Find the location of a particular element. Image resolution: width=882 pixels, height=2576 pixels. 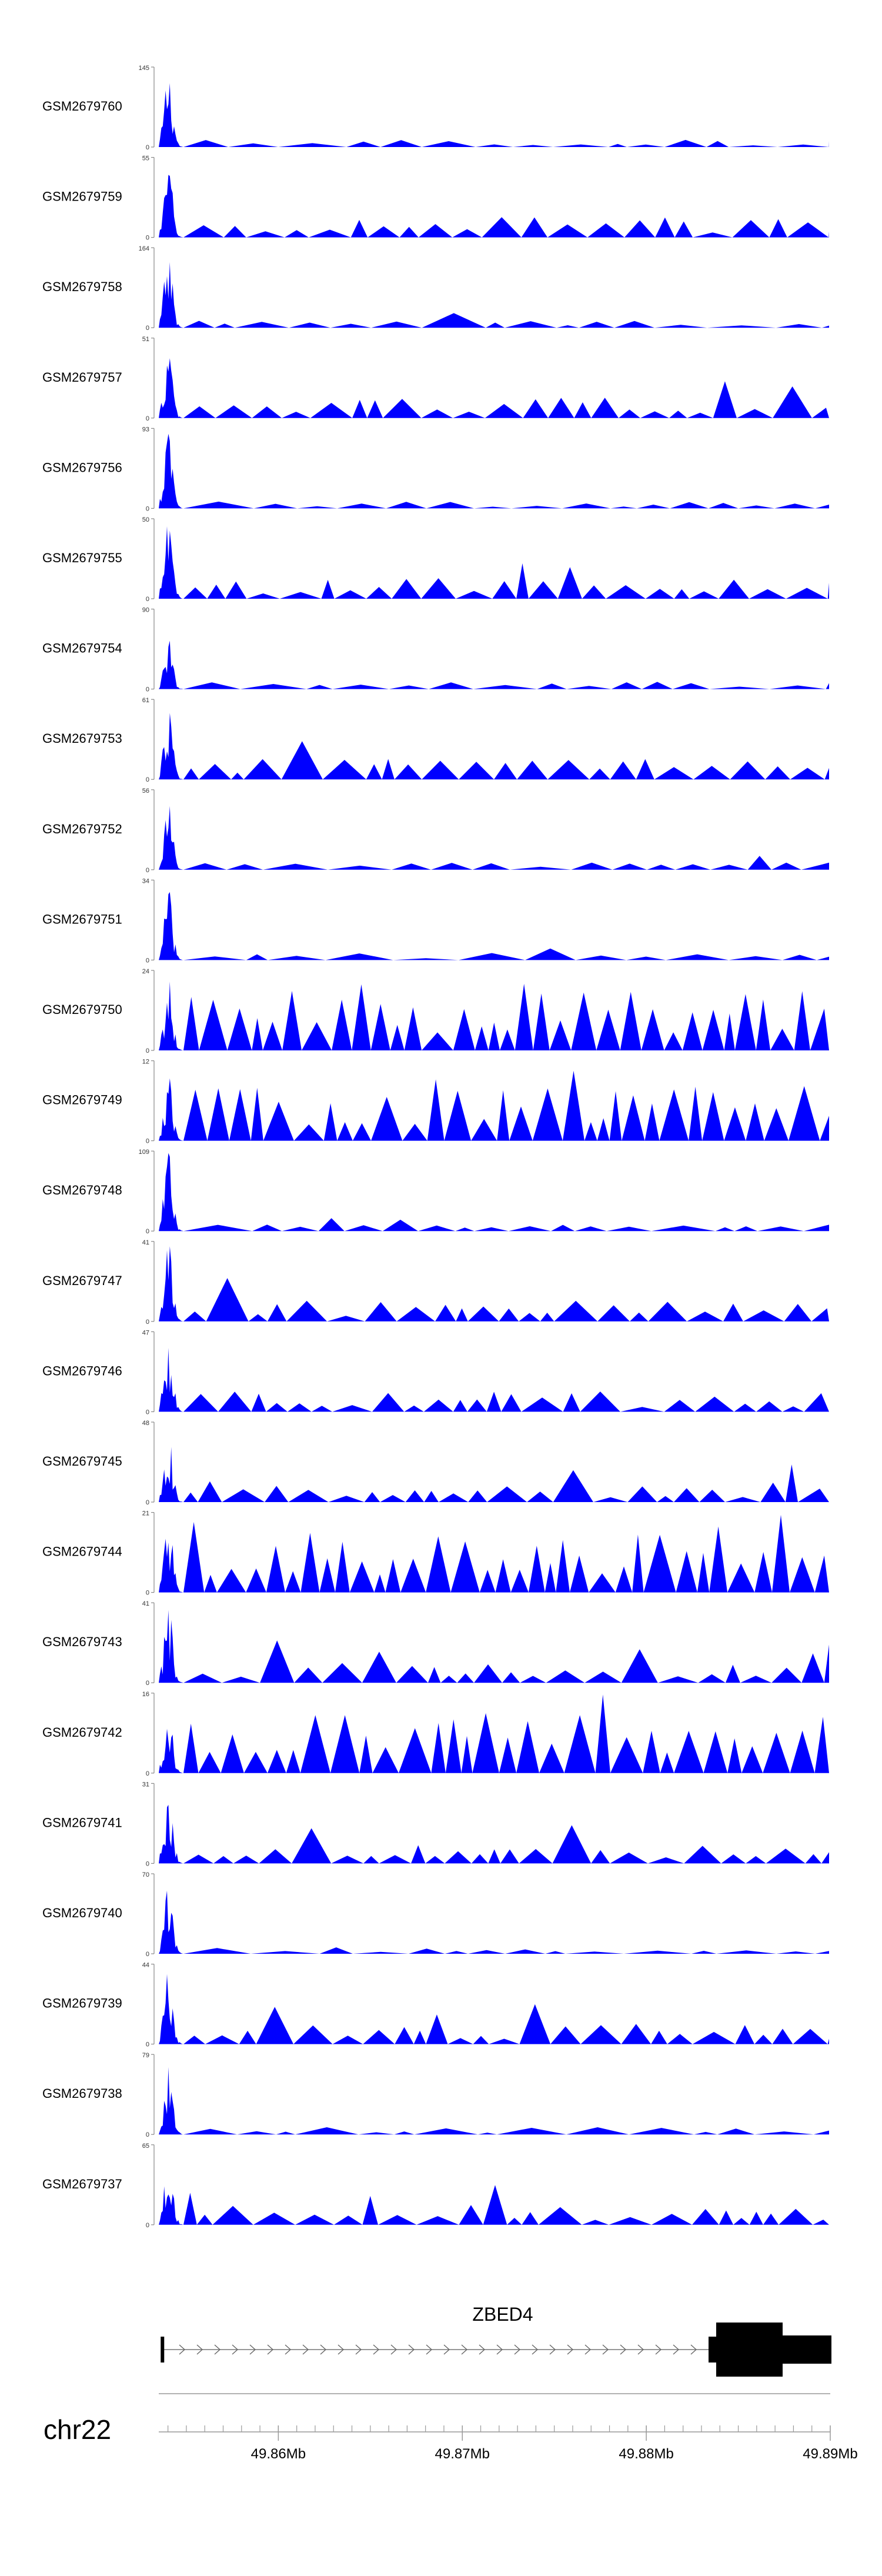

gene-label: ZBED4 is located at coordinates (502, 2314).